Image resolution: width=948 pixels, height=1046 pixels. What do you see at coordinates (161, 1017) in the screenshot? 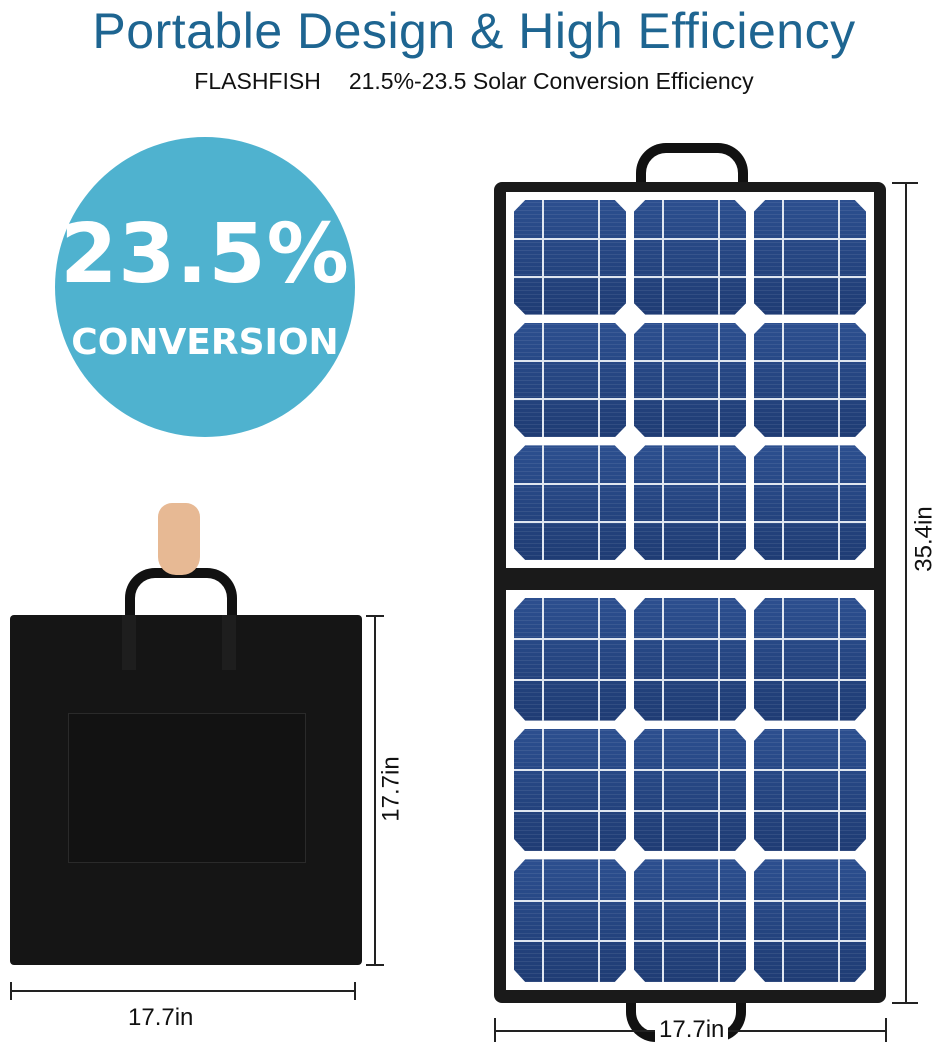
I see `bag-width-label: 17.7in` at bounding box center [161, 1017].